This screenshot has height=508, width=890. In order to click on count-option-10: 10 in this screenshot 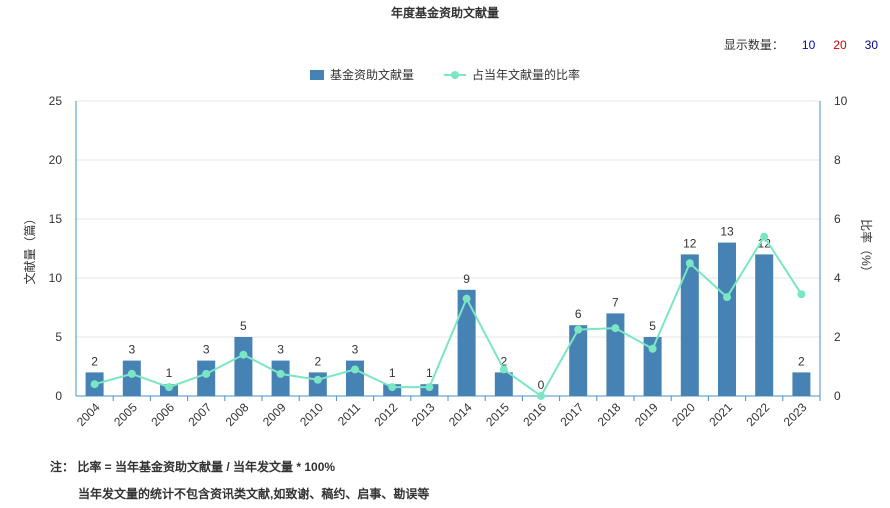, I will do `click(808, 44)`.